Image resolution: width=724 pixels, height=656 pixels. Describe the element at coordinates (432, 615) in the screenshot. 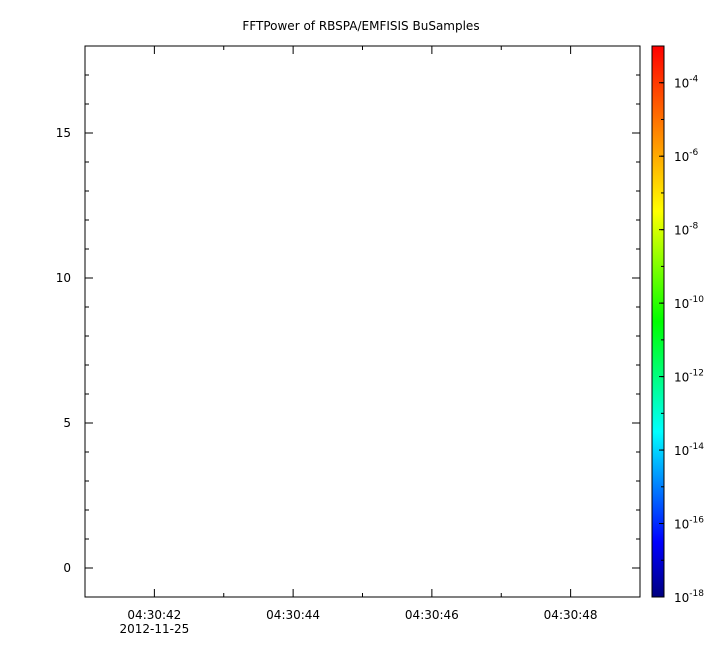

I see `x-tick-label: 04:30:46` at that location.